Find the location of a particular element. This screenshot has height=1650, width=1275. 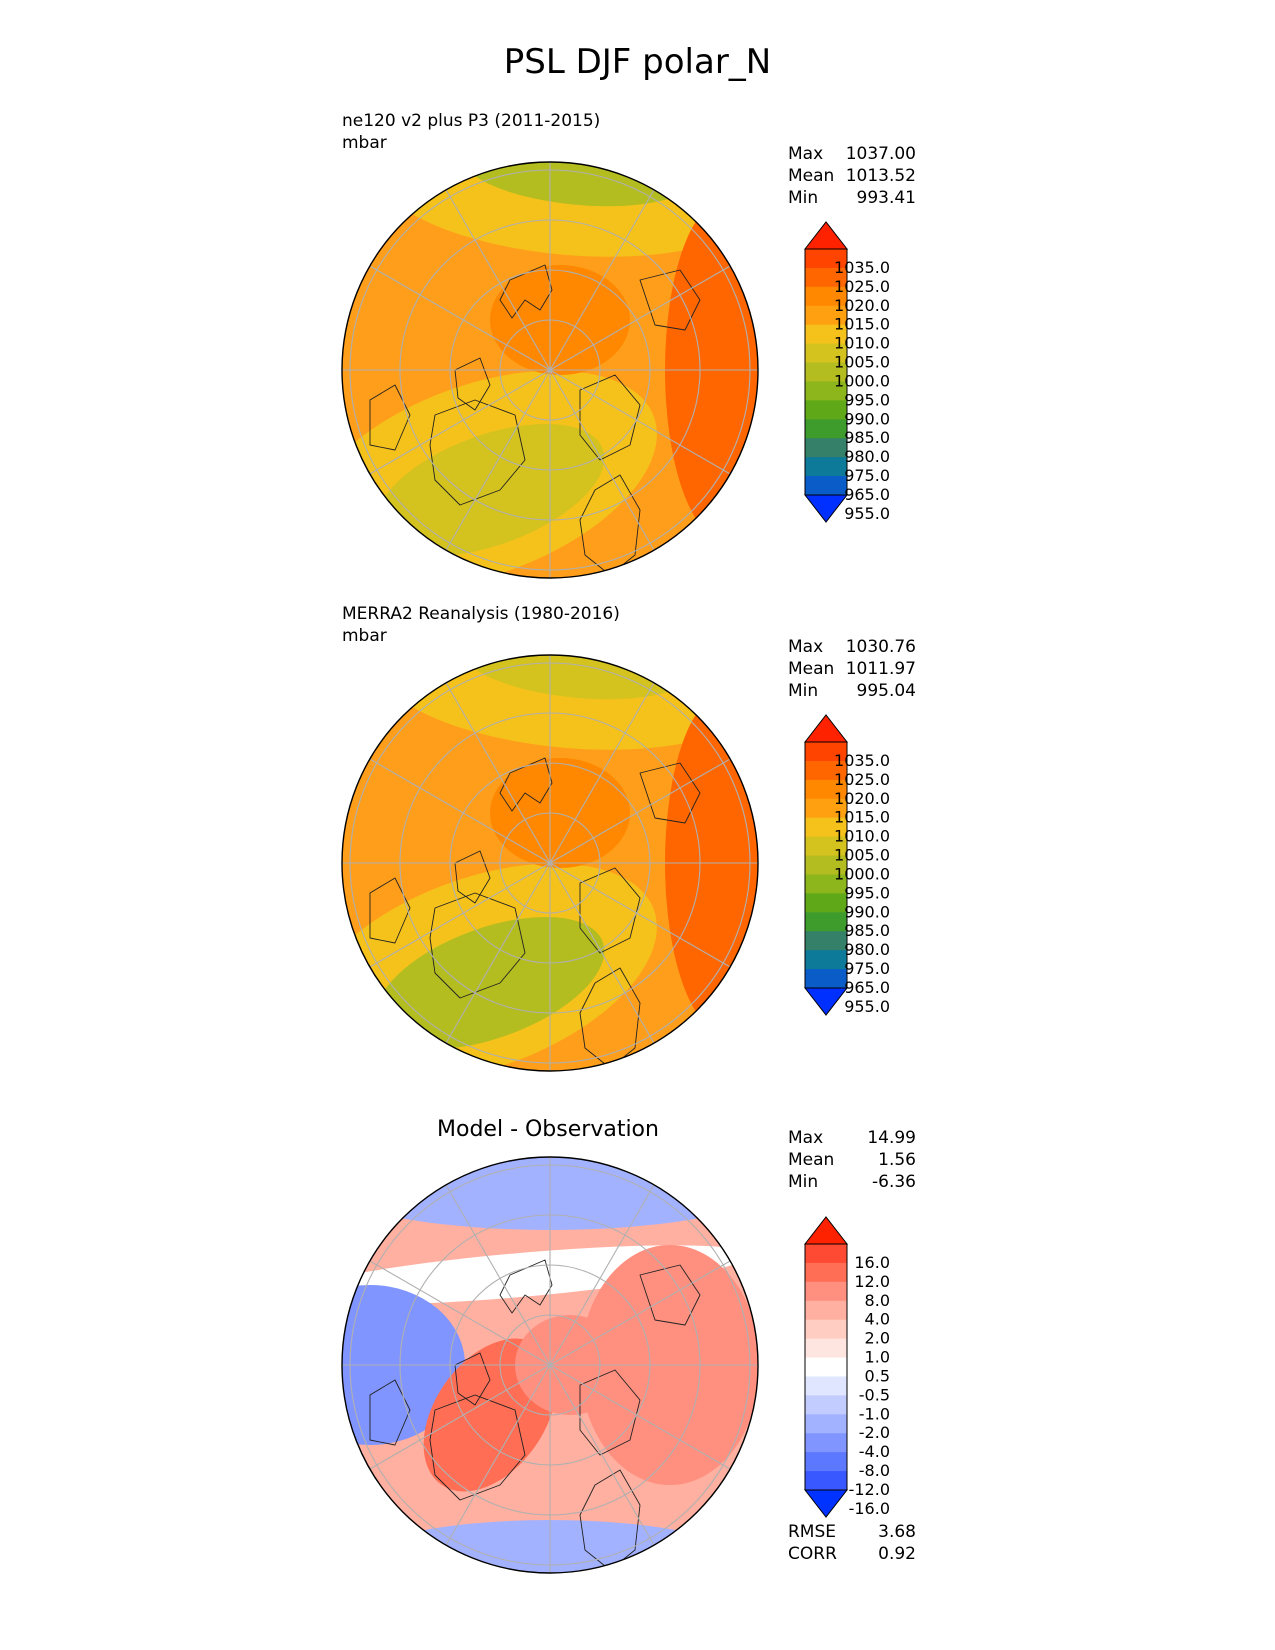

colorbar-extend-max is located at coordinates (826, 235).